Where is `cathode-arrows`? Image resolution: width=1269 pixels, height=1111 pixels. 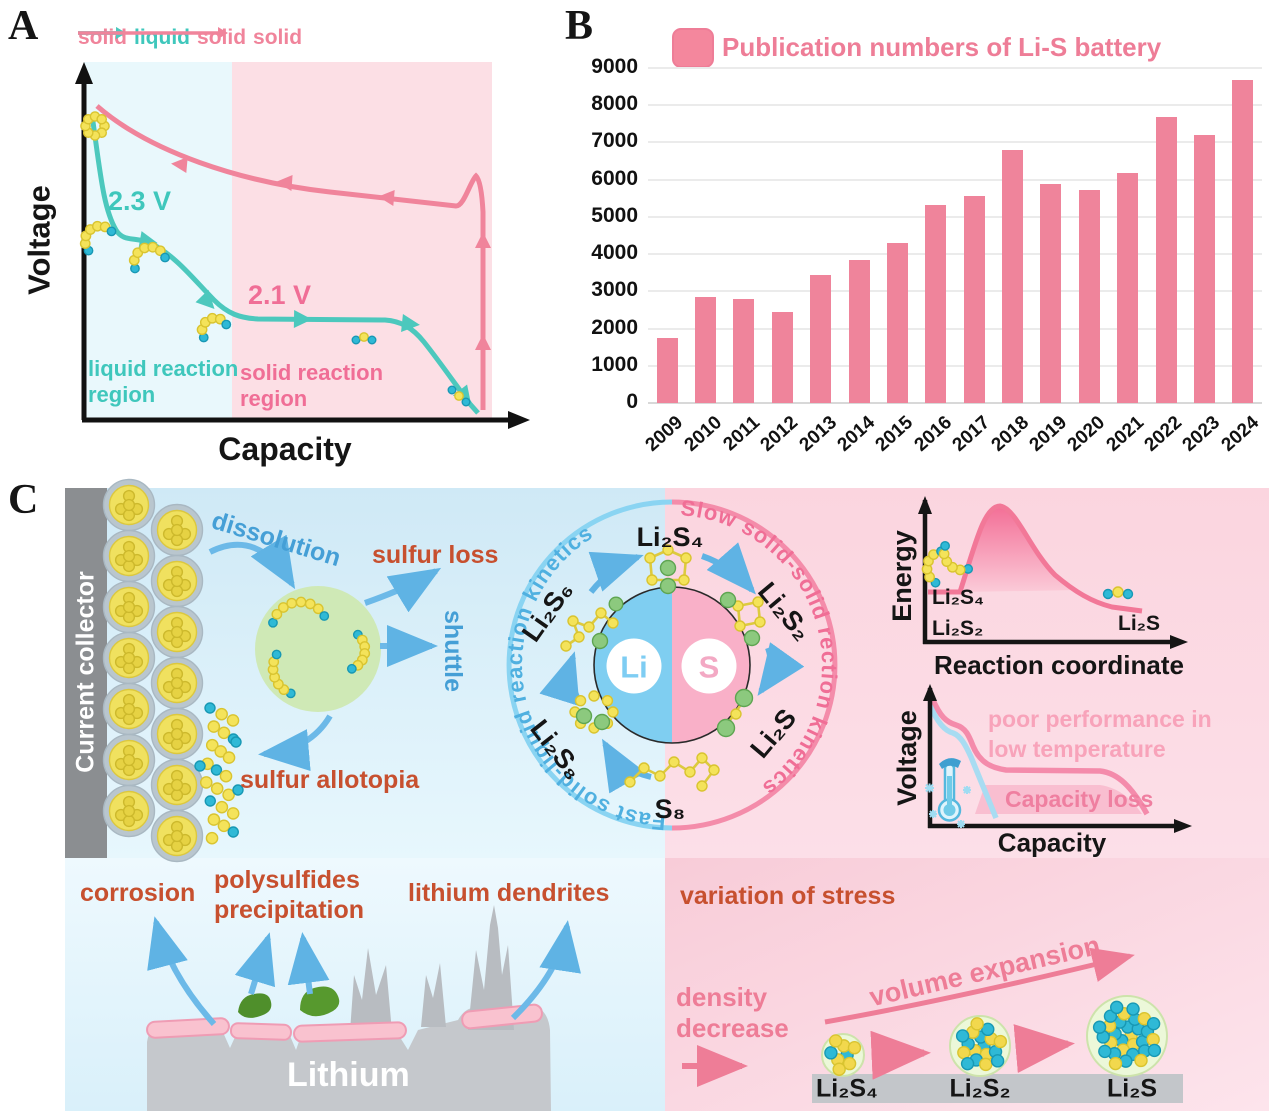
cathode-arrows is located at coordinates (325, 653).